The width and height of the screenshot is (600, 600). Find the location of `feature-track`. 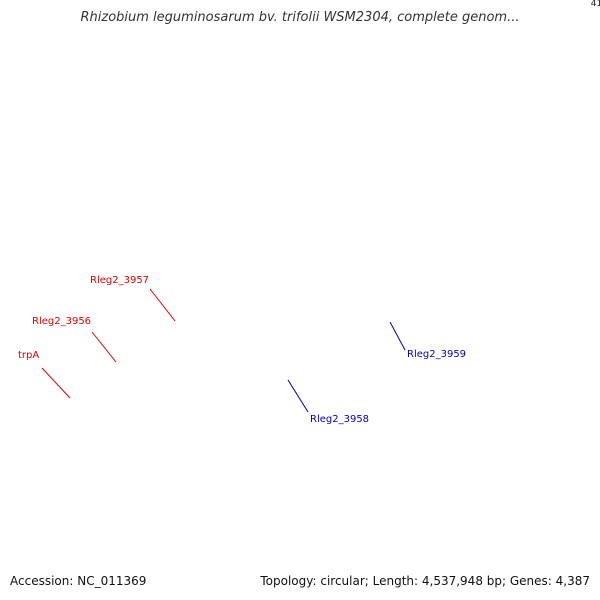

feature-track is located at coordinates (575, 151).